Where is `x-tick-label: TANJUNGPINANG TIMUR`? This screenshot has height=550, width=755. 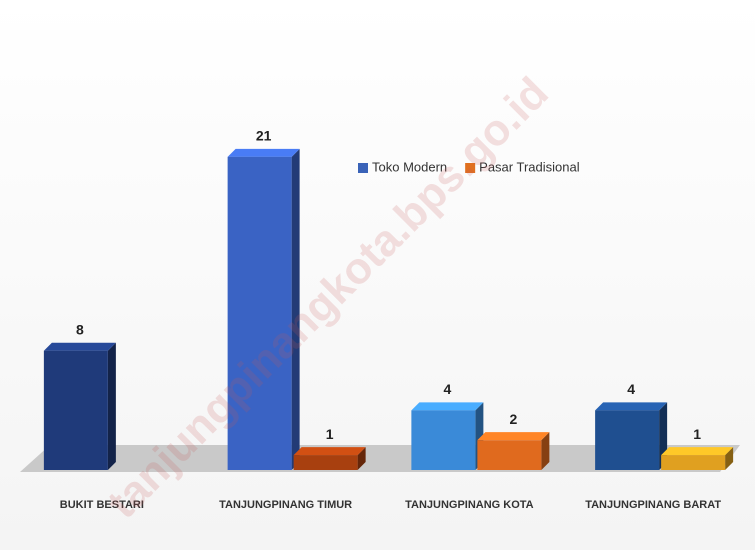 x-tick-label: TANJUNGPINANG TIMUR is located at coordinates (285, 505).